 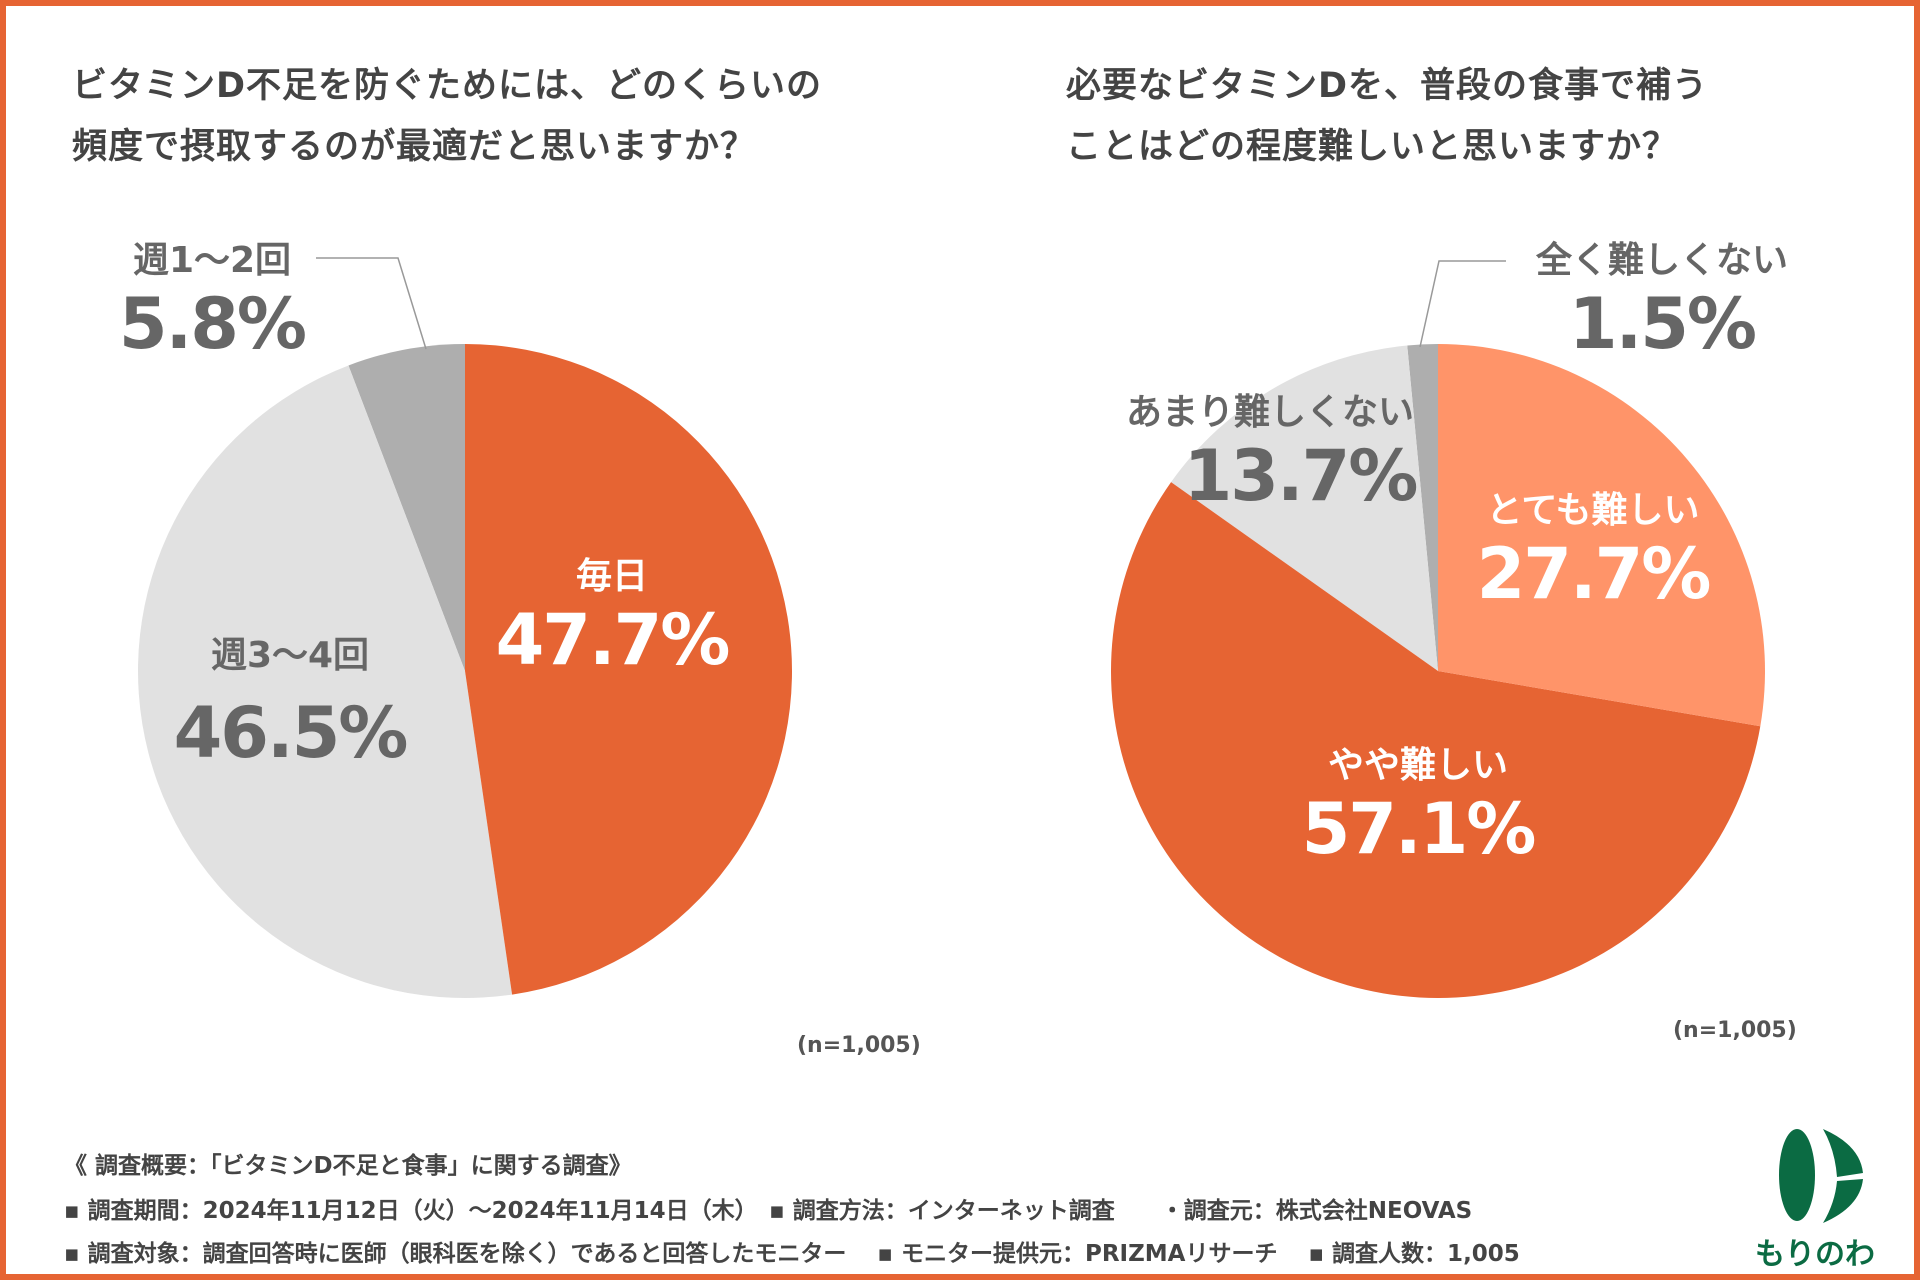 I want to click on chart-title-right: 必要なビタミンDを、普段の食事で補う ことはどの程度難しいと思いますか？, so click(x=1387, y=116).